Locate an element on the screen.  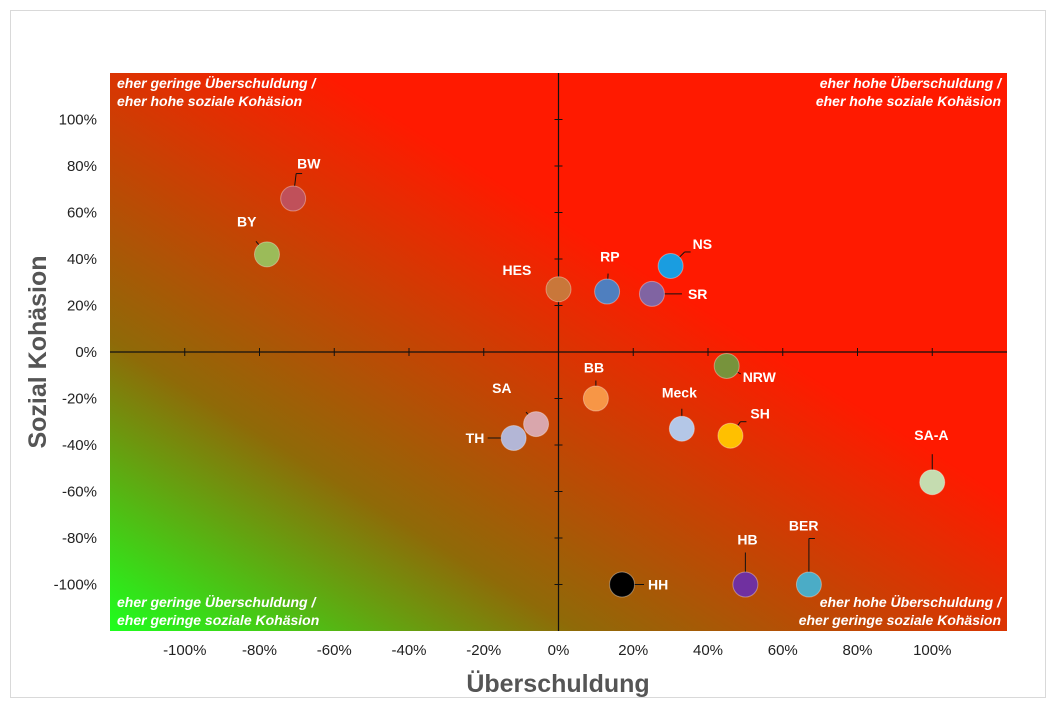
quadrant-top-left-line1: eher geringe Überschuldung / is located at coordinates (217, 83).